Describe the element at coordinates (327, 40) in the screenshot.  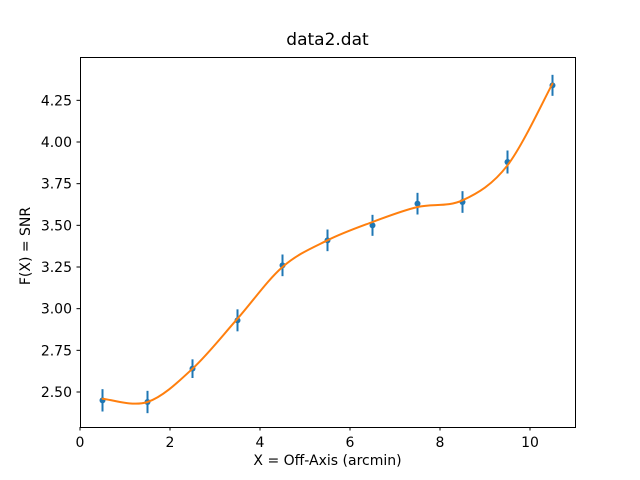
I see `chart-title: data2.dat` at that location.